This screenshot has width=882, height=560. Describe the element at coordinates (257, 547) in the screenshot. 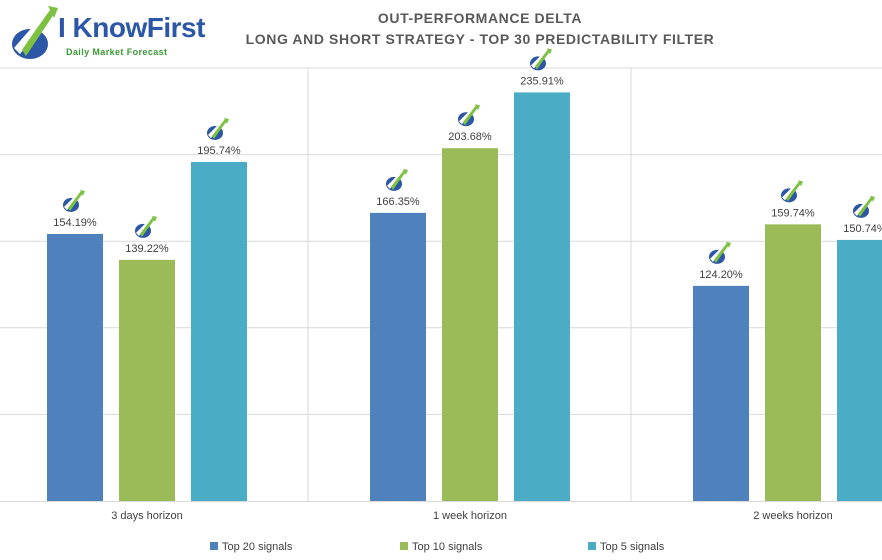

I see `legend-label: Top 20 signals` at that location.